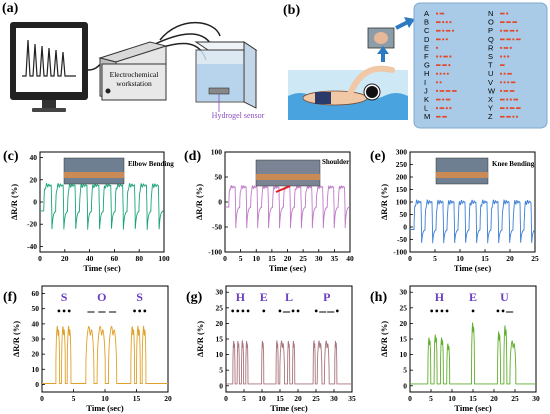 This screenshot has width=550, height=414. I want to click on x-tick-label: 60, so click(115, 258).